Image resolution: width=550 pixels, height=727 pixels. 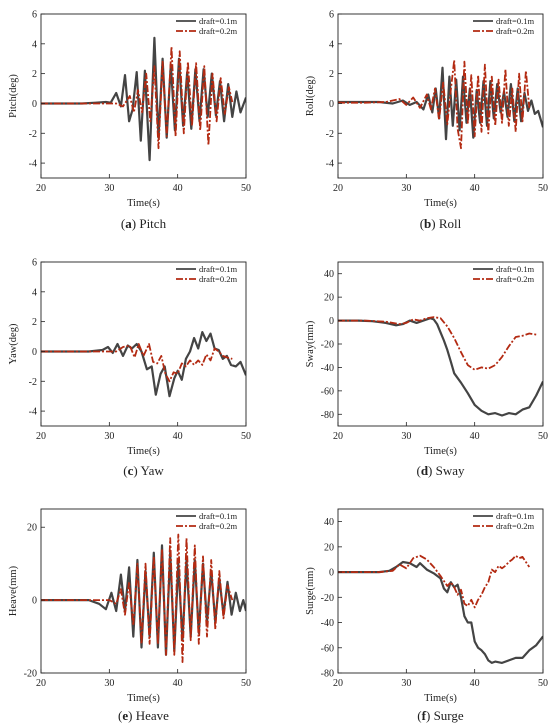 I want to click on y-axis-label: Surge(mm), so click(x=310, y=591).